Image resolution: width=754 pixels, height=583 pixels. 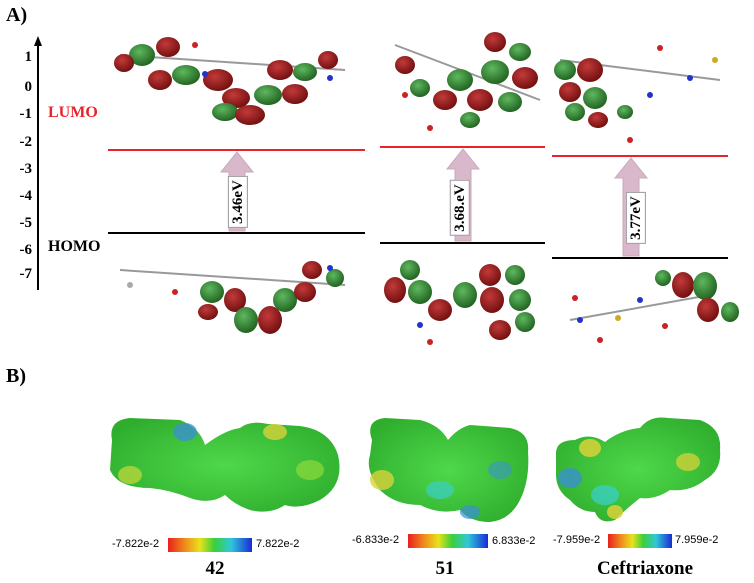 I want to click on esp-color-scale-ceftriaxone, so click(x=640, y=541).